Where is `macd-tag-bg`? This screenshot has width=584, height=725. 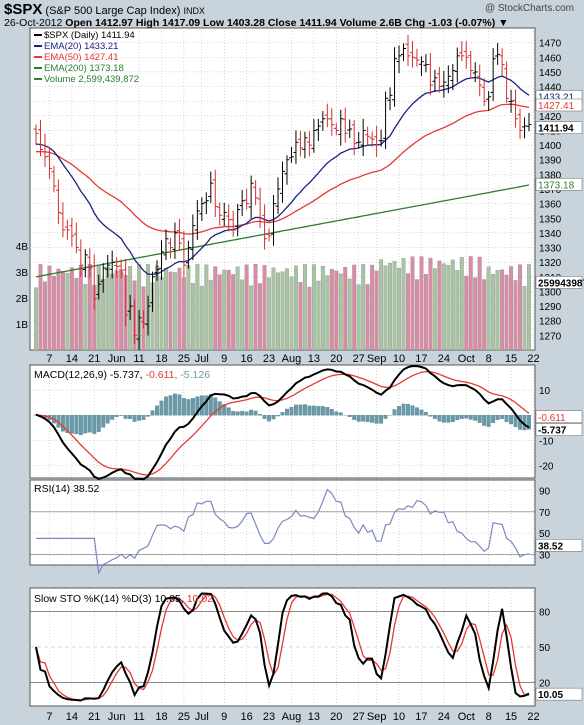 macd-tag-bg is located at coordinates (559, 429).